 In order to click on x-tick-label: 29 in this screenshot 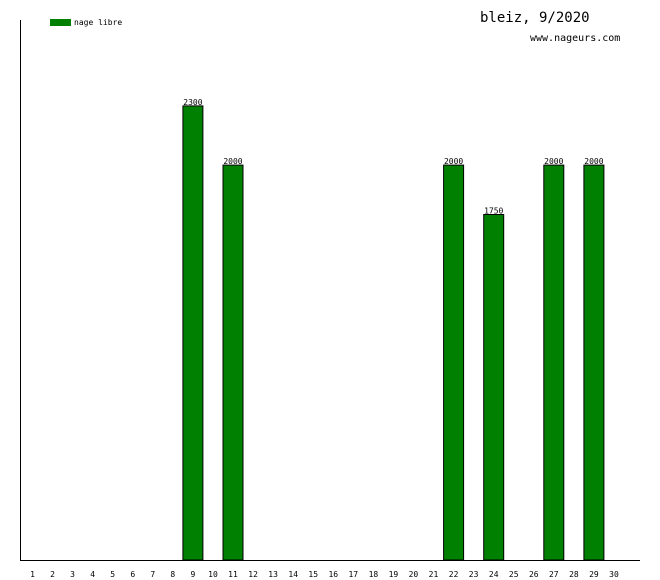, I will do `click(594, 574)`.